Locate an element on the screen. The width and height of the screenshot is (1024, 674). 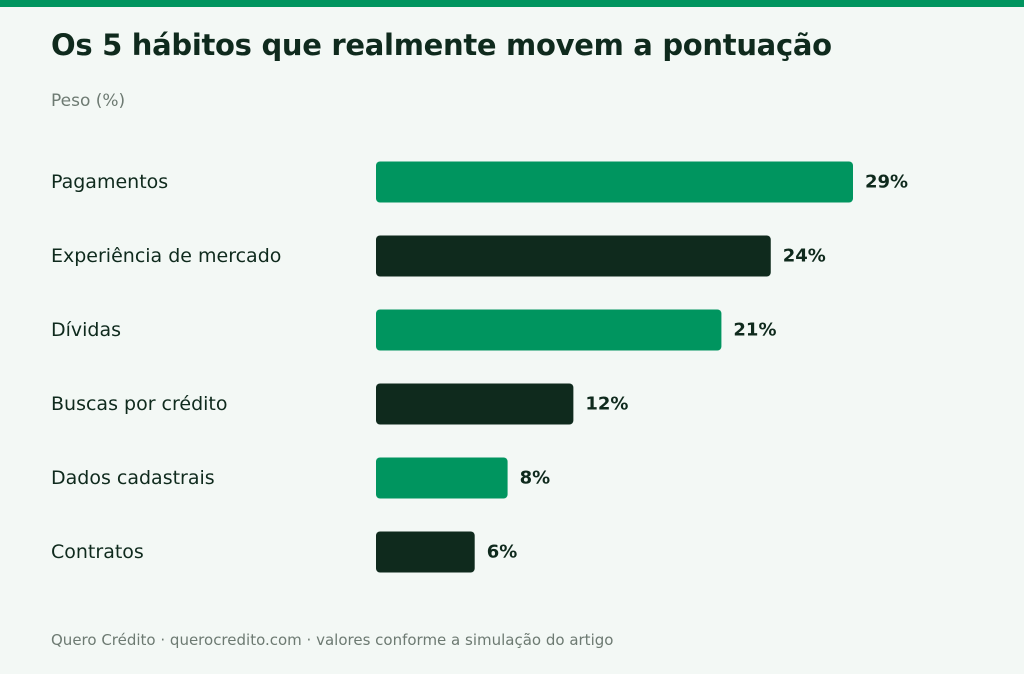
value-label: 29% is located at coordinates (886, 182).